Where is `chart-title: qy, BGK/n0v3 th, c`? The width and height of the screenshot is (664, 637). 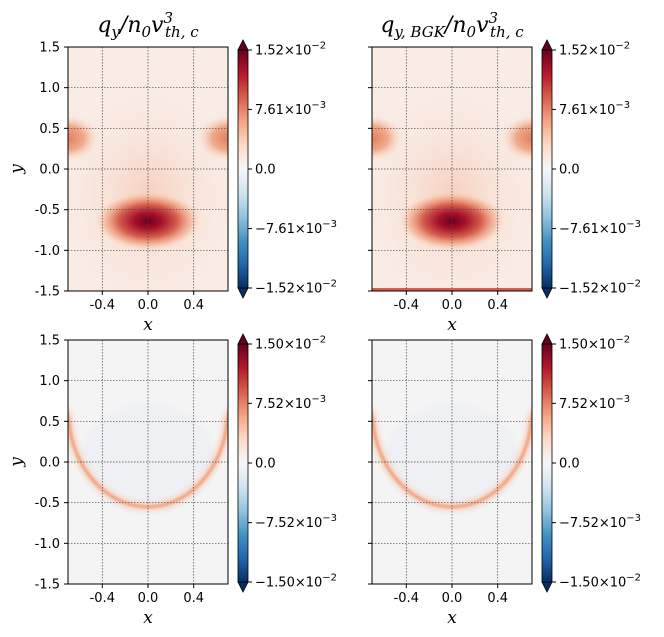 chart-title: qy, BGK/n0v3 th, c is located at coordinates (452, 25).